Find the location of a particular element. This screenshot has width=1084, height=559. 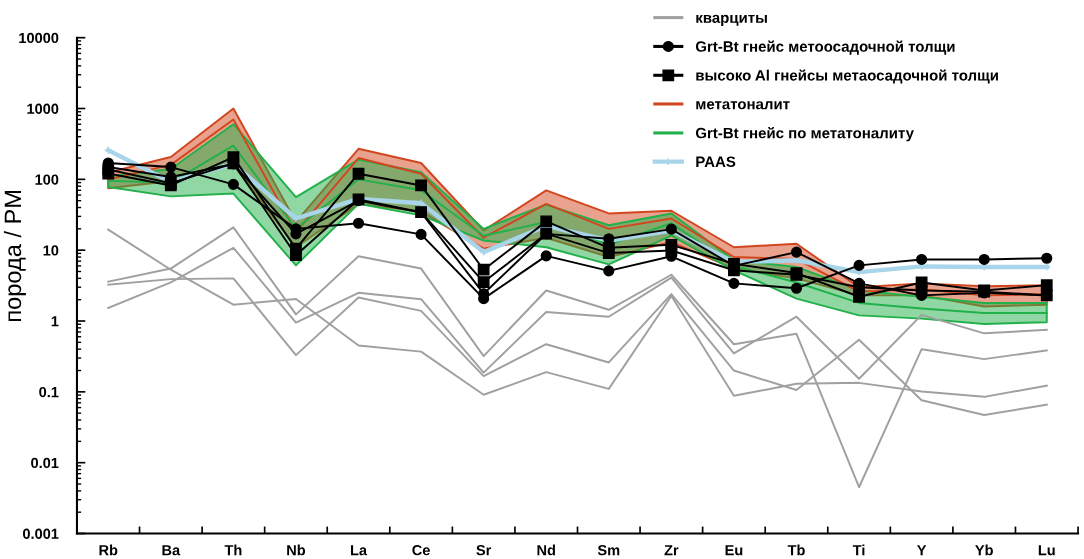

x-tick-label: Ba is located at coordinates (171, 550).